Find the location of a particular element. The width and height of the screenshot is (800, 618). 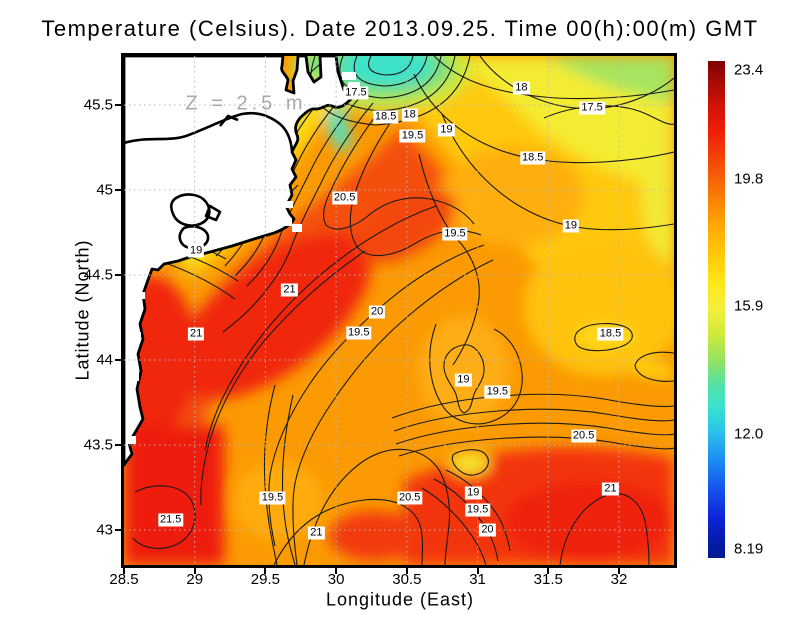

colorbar-tick-label: 19.8 is located at coordinates (749, 179).